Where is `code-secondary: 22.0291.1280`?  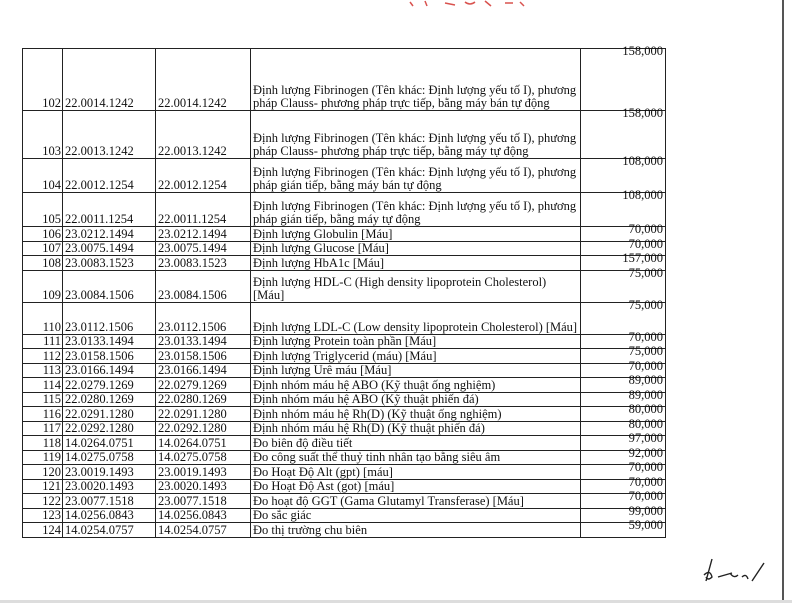 code-secondary: 22.0291.1280 is located at coordinates (203, 414).